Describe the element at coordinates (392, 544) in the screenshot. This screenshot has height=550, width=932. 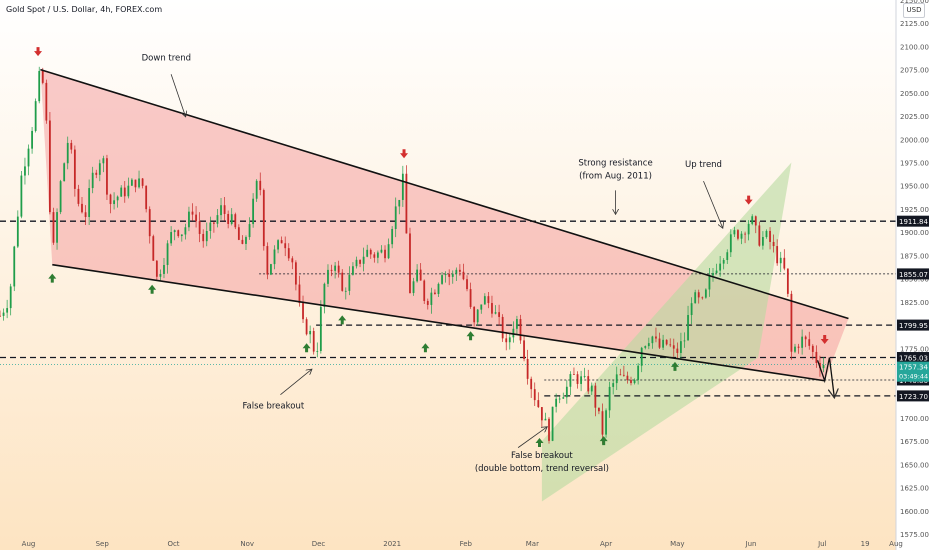
I see `x-tick-label: 2021` at that location.